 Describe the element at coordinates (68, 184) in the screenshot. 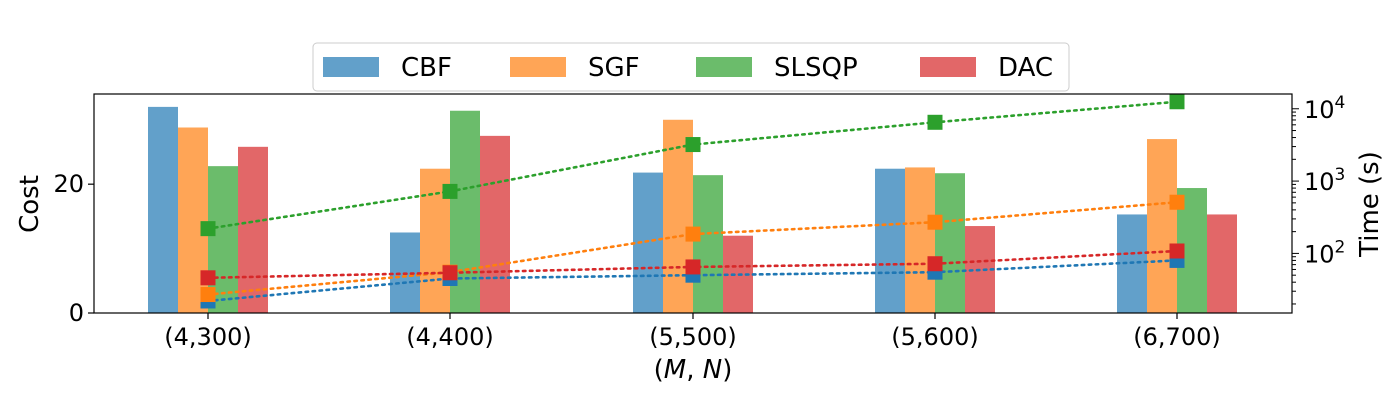

I see `y-tick-label: 20` at that location.